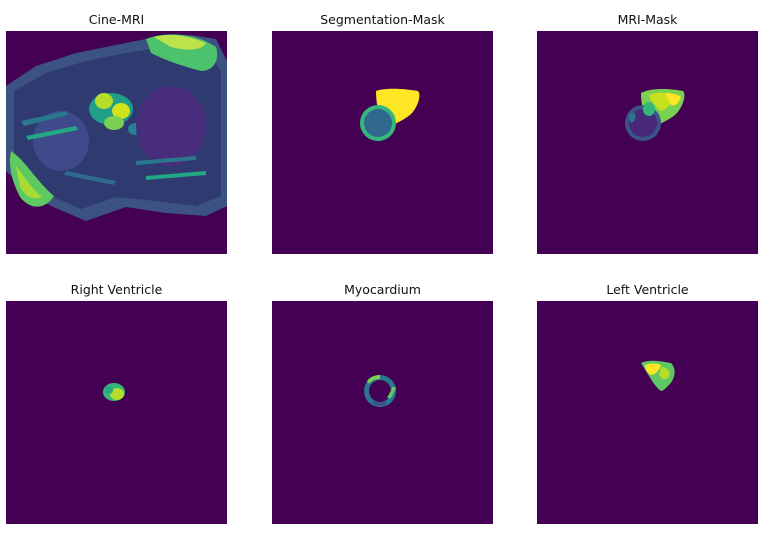 This screenshot has height=533, width=769. Describe the element at coordinates (382, 142) in the screenshot. I see `segmentation-mask-image` at that location.